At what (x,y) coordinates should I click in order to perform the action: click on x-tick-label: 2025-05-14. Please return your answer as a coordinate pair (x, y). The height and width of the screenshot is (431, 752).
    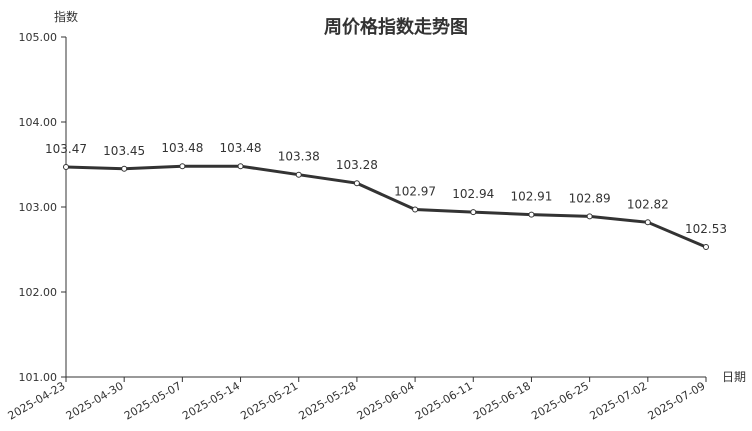
    Looking at the image, I should click on (211, 400).